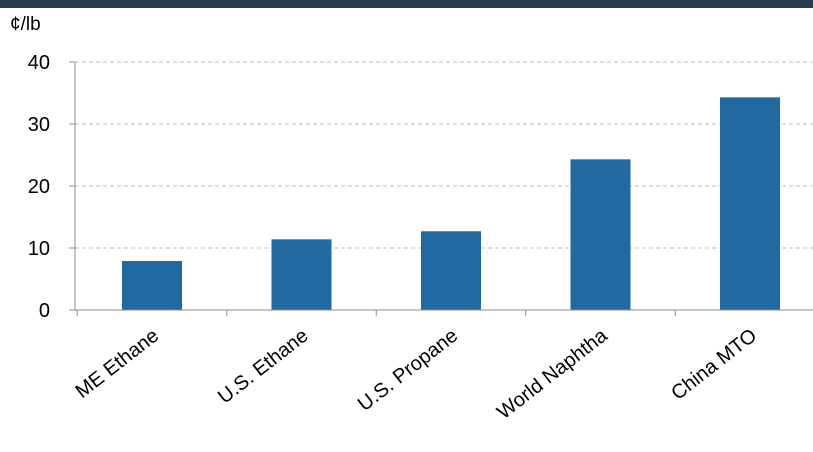 The image size is (813, 452). Describe the element at coordinates (600, 234) in the screenshot. I see `bar-world-naphtha` at that location.